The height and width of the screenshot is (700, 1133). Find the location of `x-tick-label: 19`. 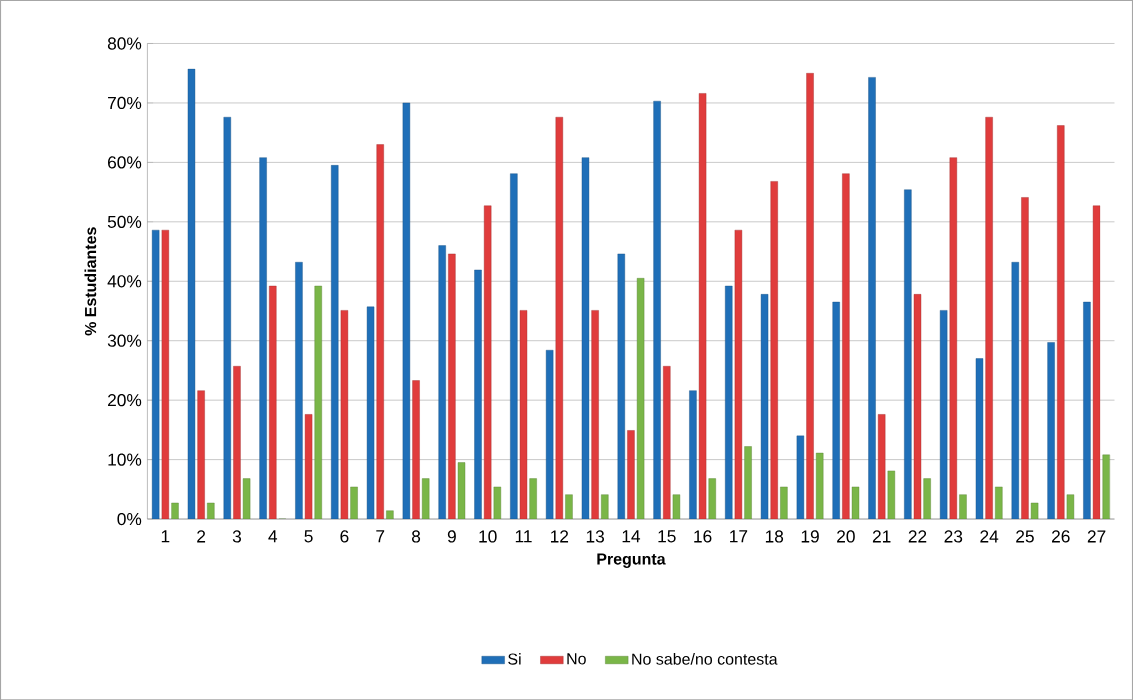

x-tick-label: 19 is located at coordinates (810, 536).